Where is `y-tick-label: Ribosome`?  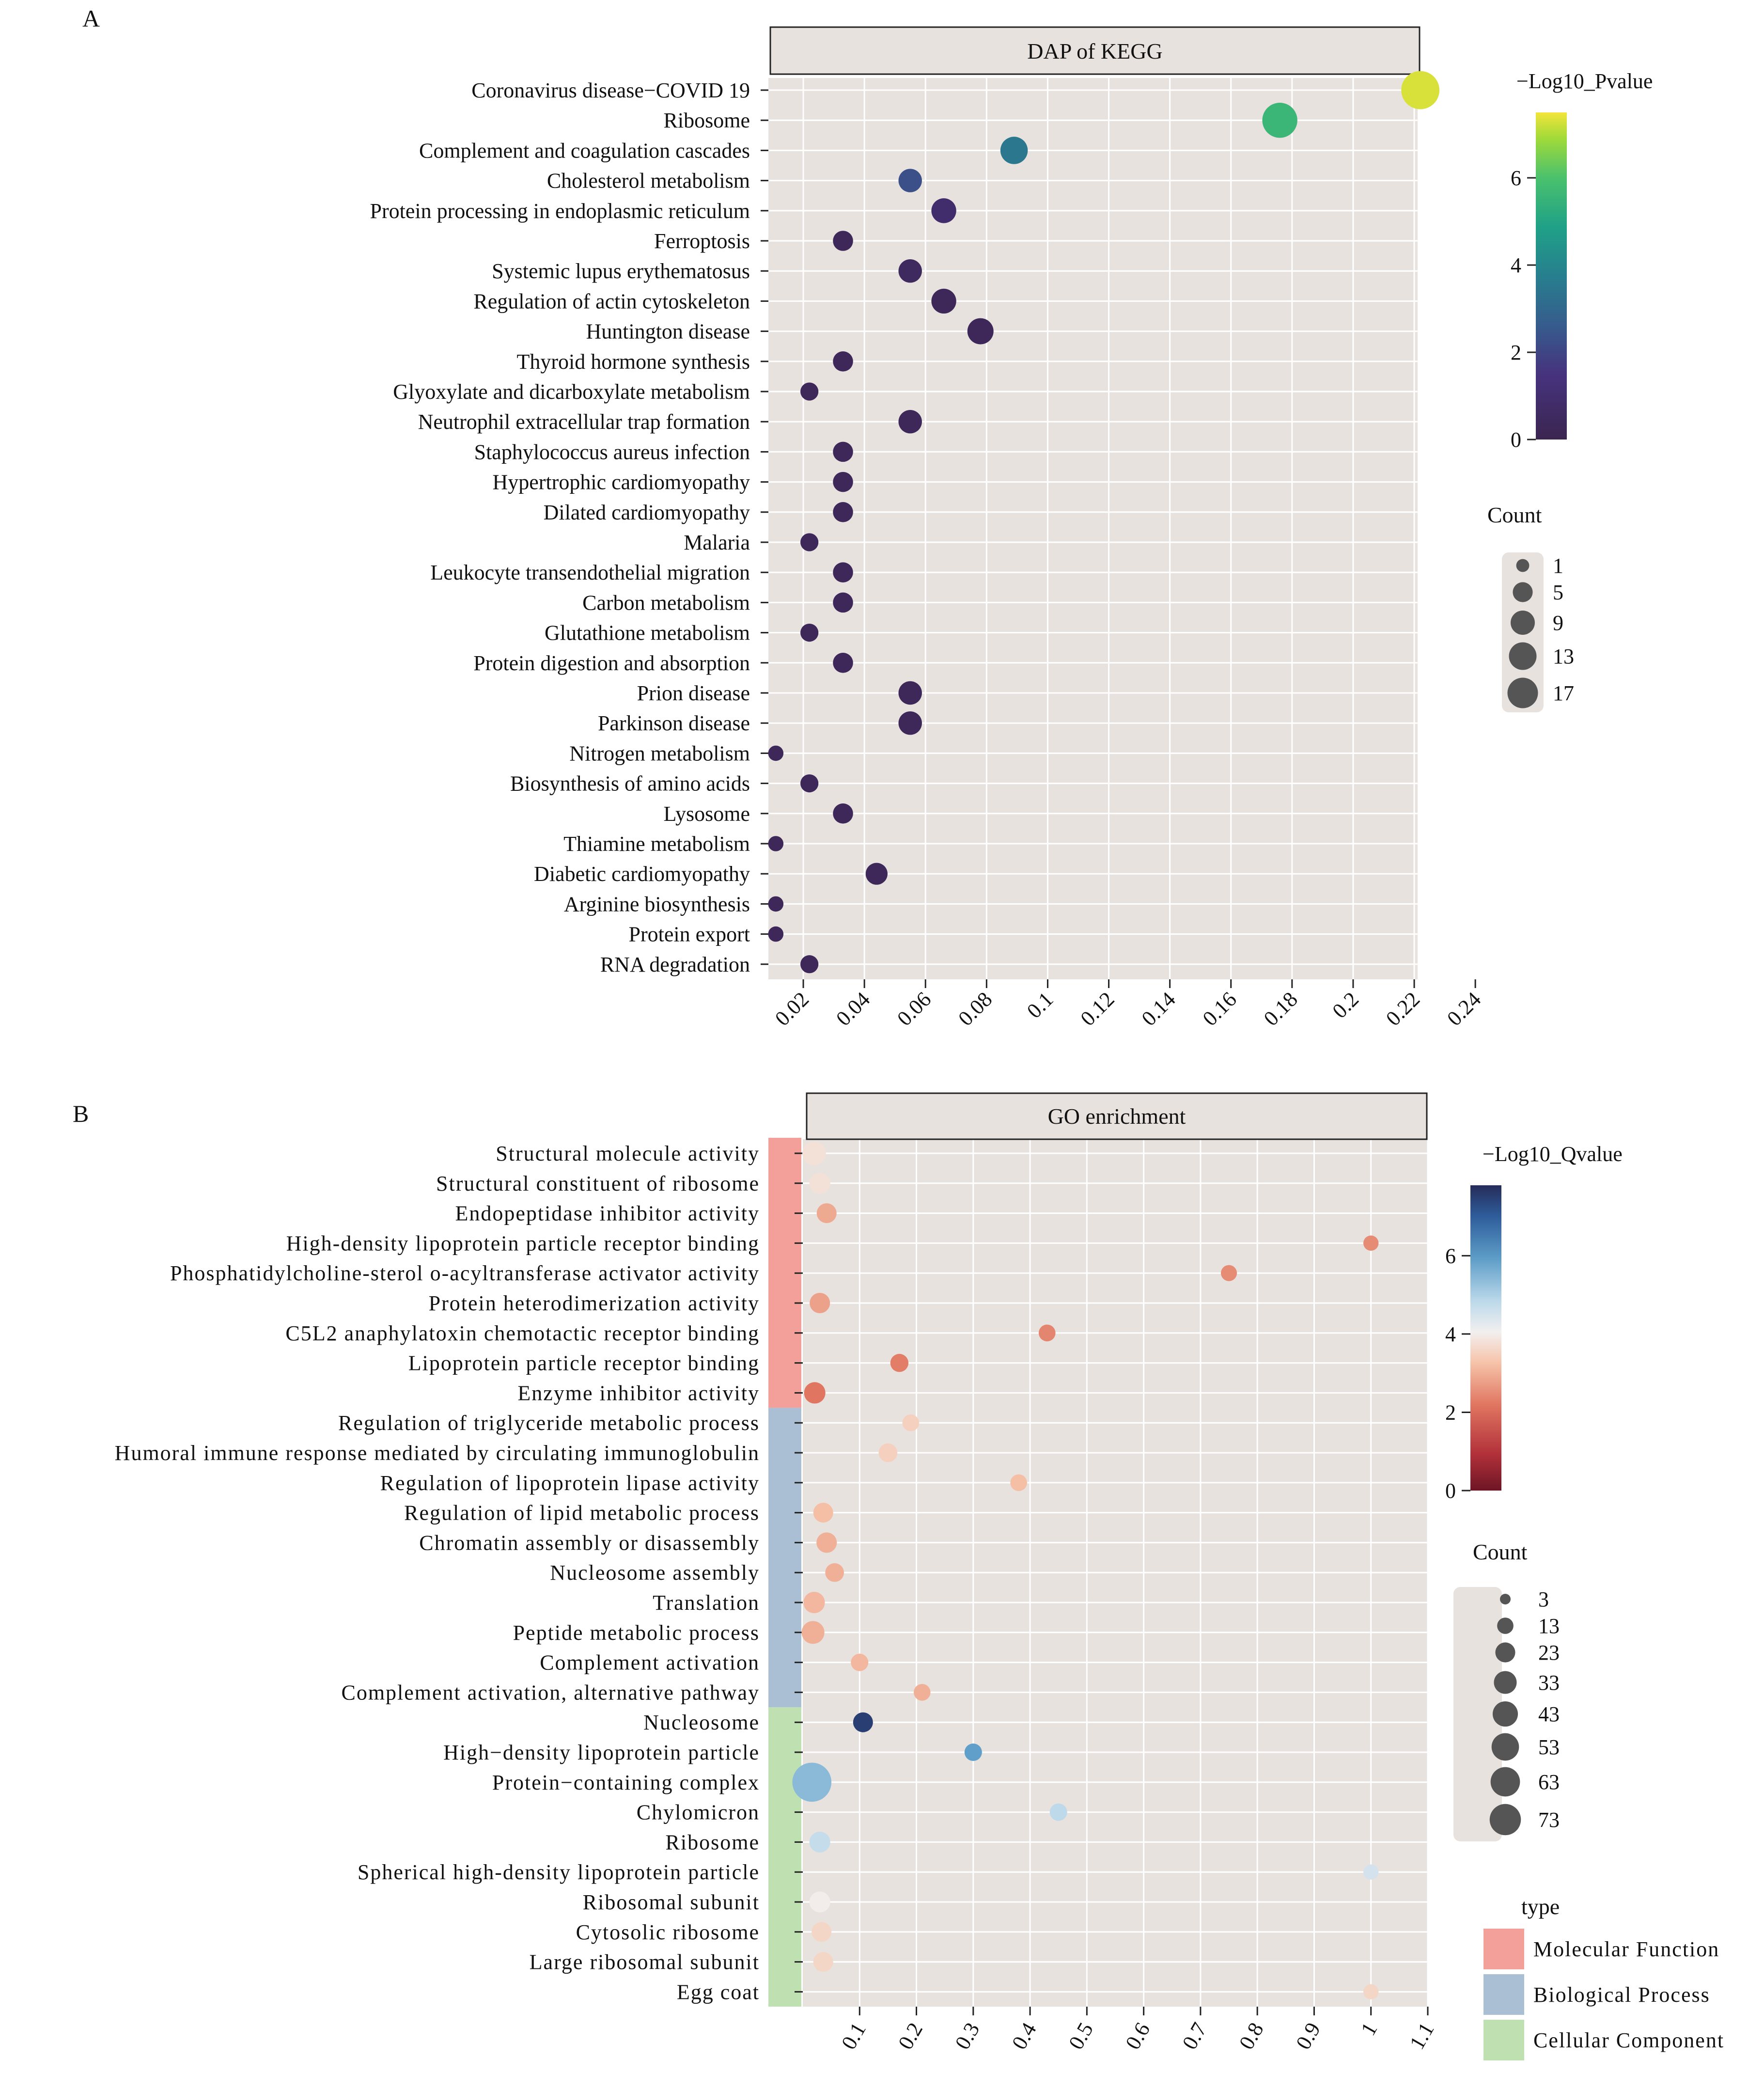
y-tick-label: Ribosome is located at coordinates (713, 1842).